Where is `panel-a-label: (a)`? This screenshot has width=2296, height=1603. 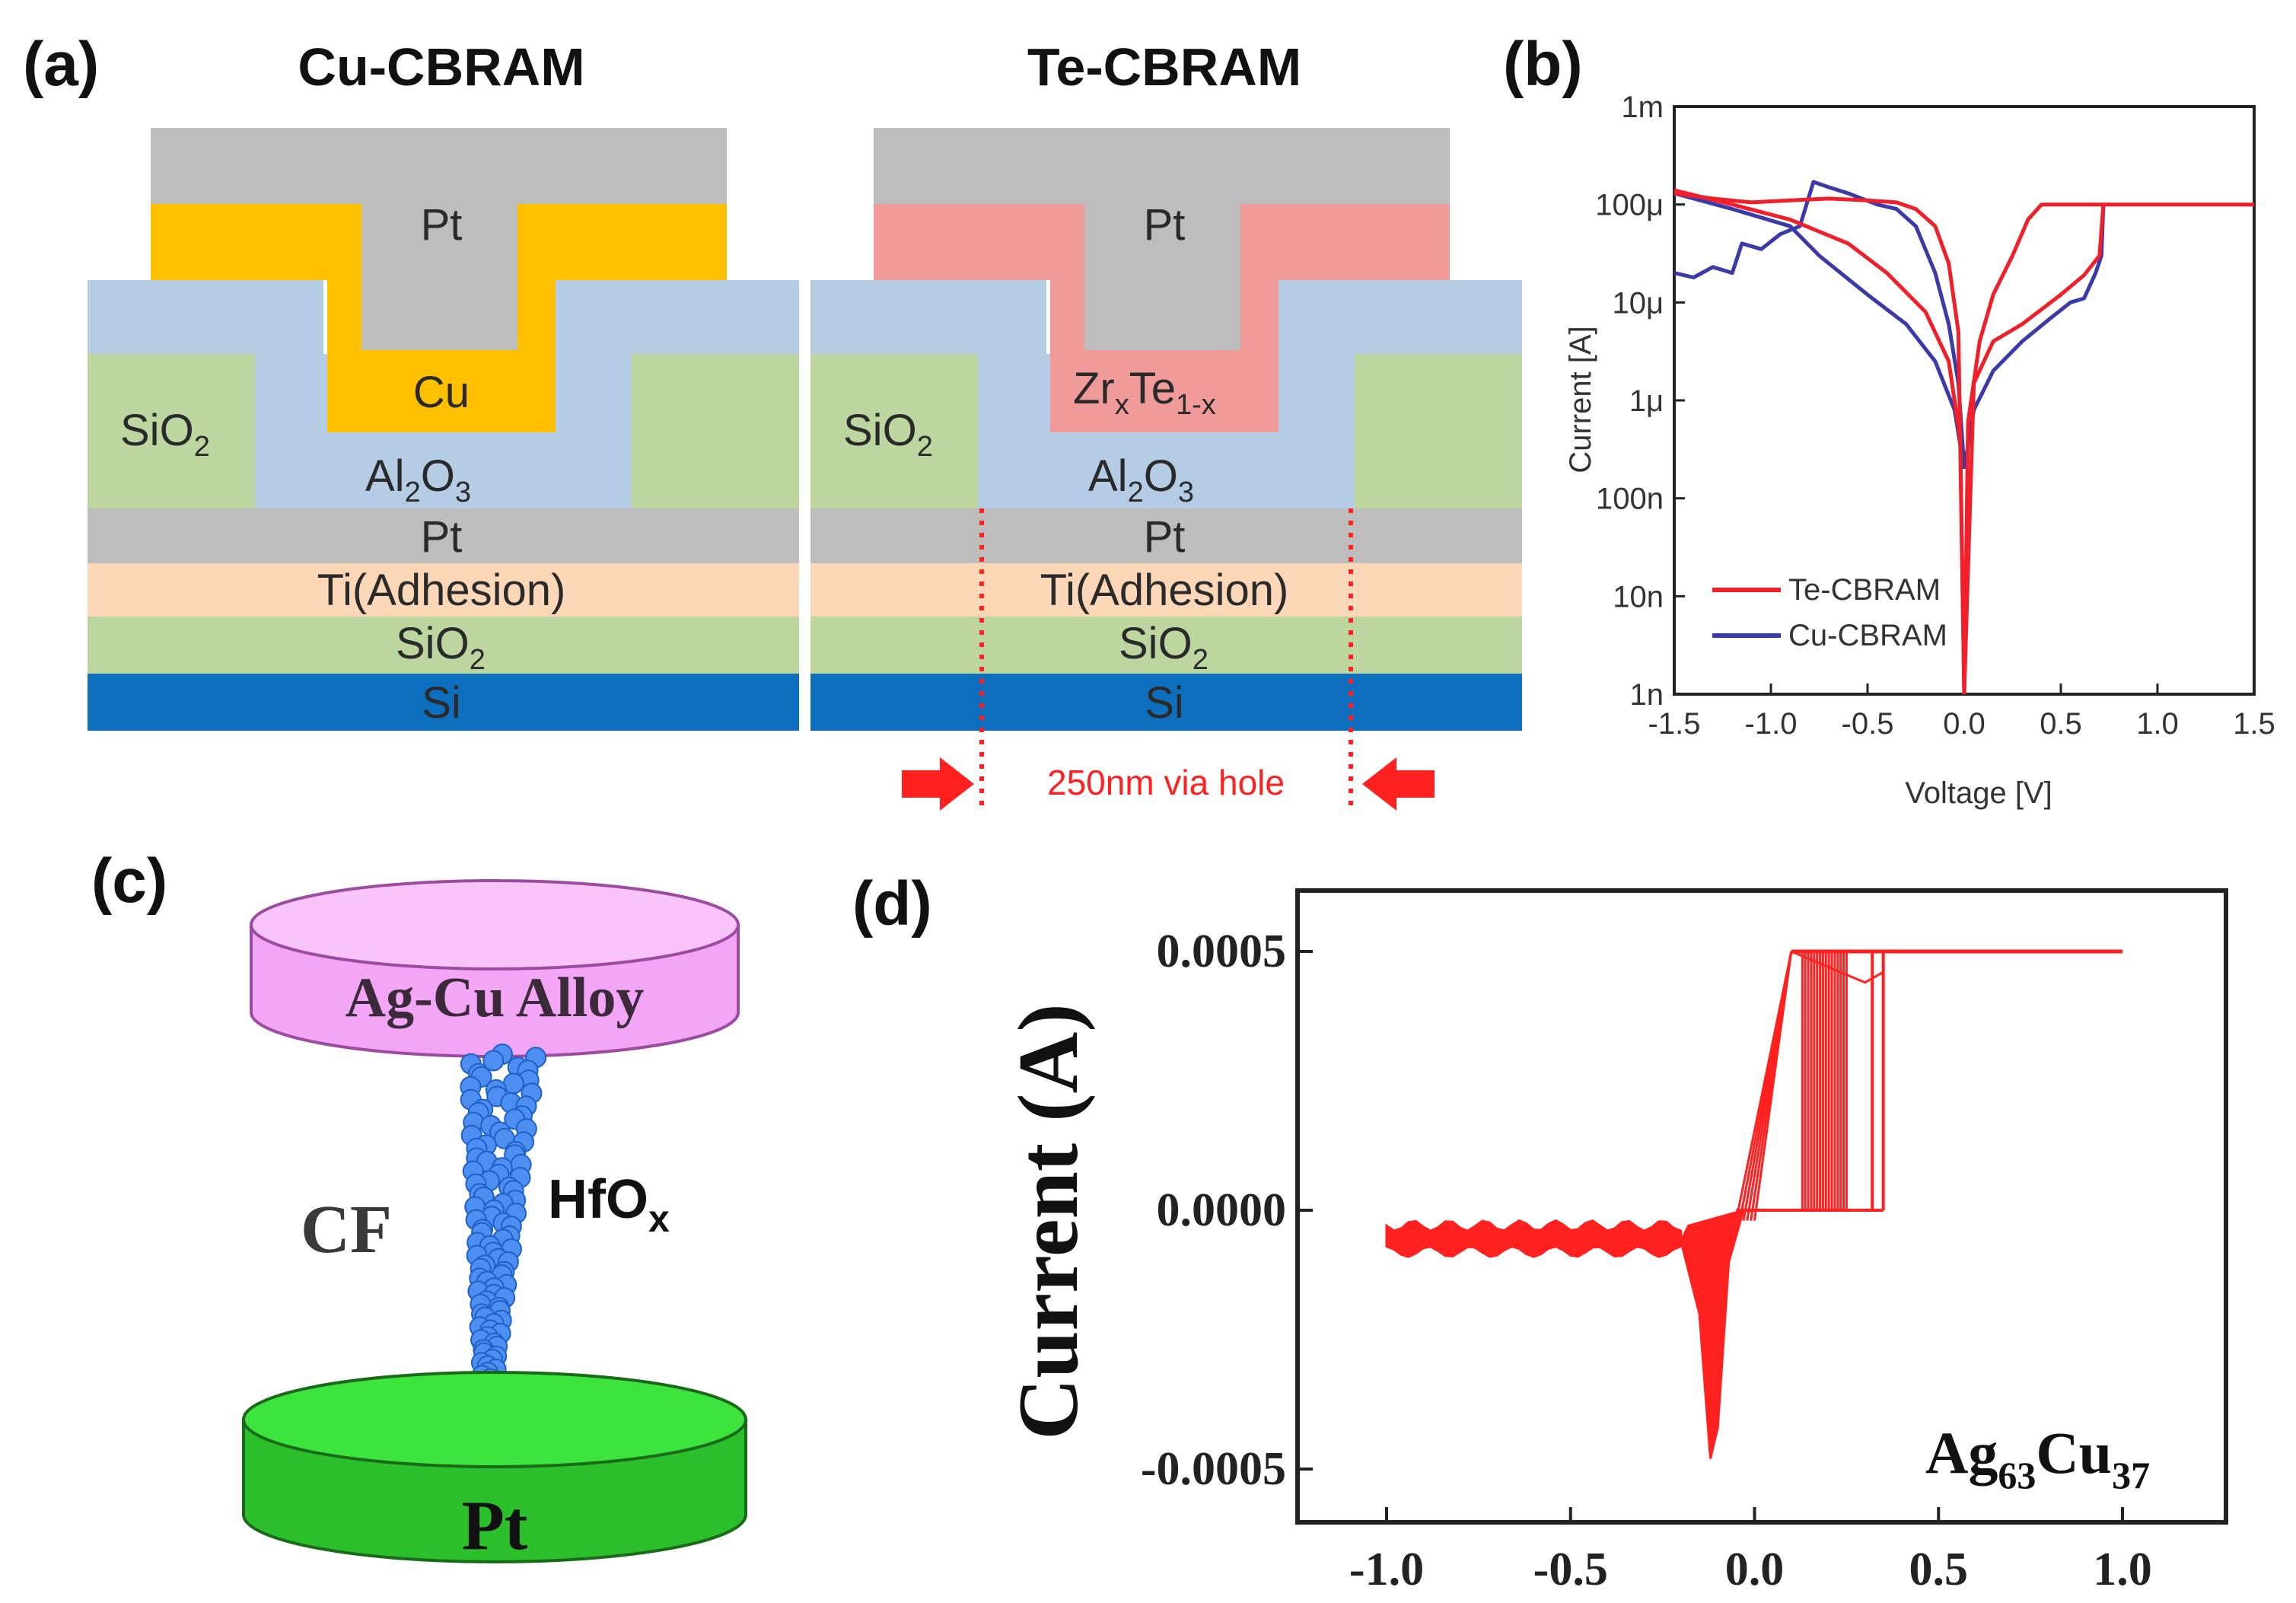
panel-a-label: (a) is located at coordinates (61, 64).